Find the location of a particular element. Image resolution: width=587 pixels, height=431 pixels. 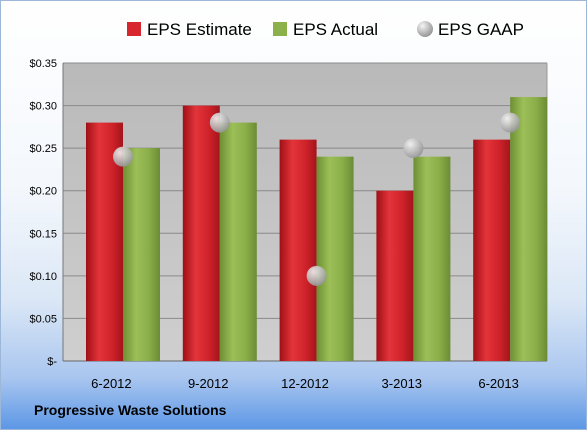

y-tick-label: $0.35 is located at coordinates (43, 64).